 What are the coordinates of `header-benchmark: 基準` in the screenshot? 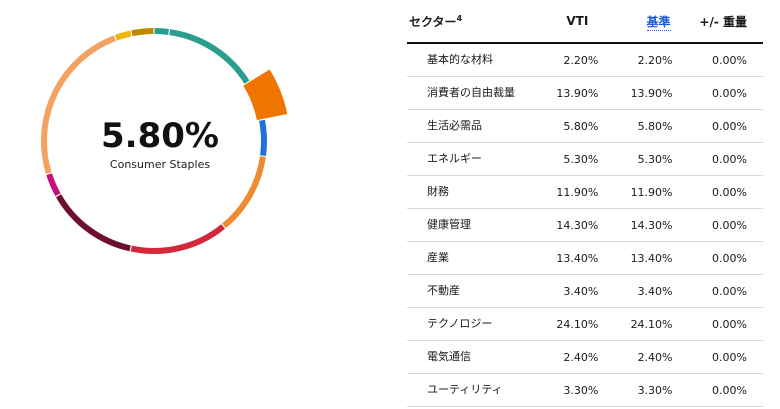 It's located at (635, 22).